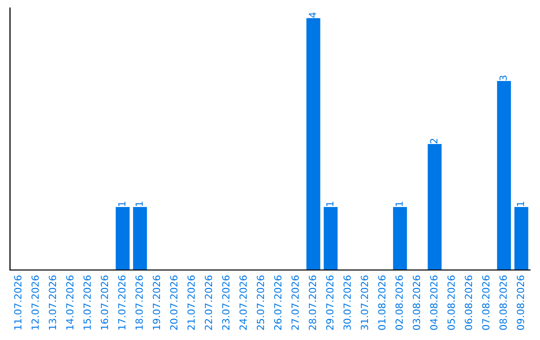 Image resolution: width=540 pixels, height=340 pixels. I want to click on x-tick-label: 05.08.2026, so click(451, 302).